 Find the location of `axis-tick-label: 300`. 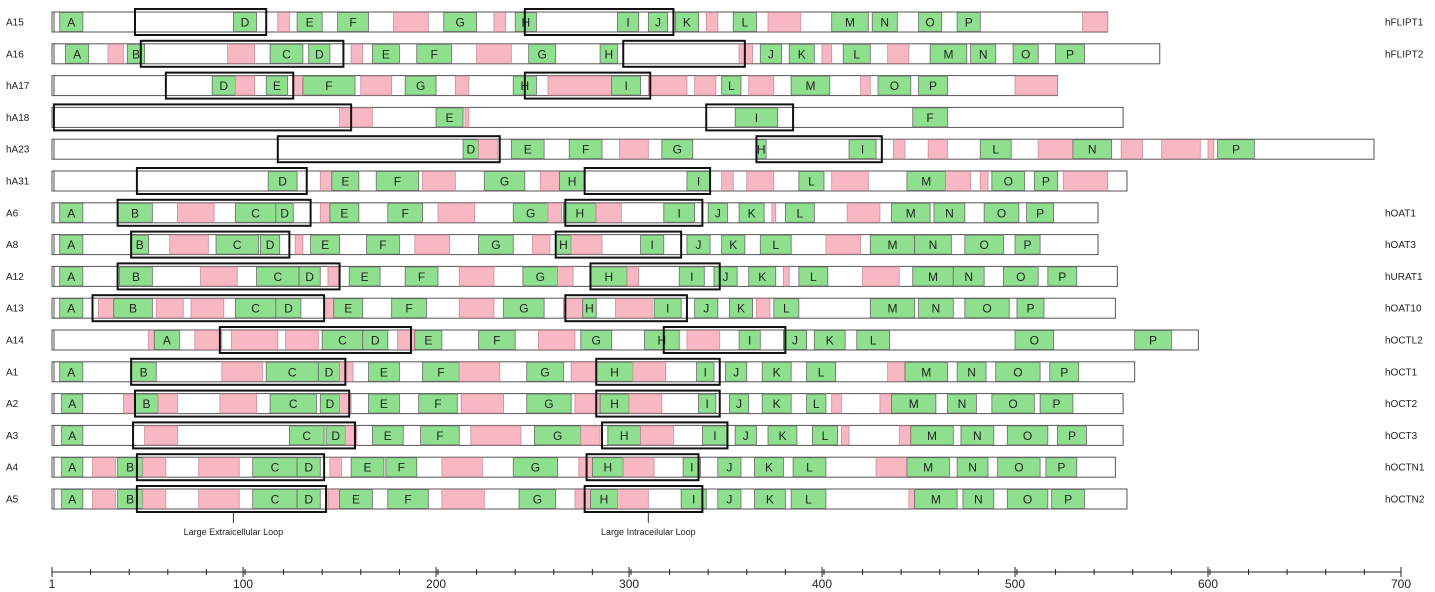

axis-tick-label: 300 is located at coordinates (629, 584).